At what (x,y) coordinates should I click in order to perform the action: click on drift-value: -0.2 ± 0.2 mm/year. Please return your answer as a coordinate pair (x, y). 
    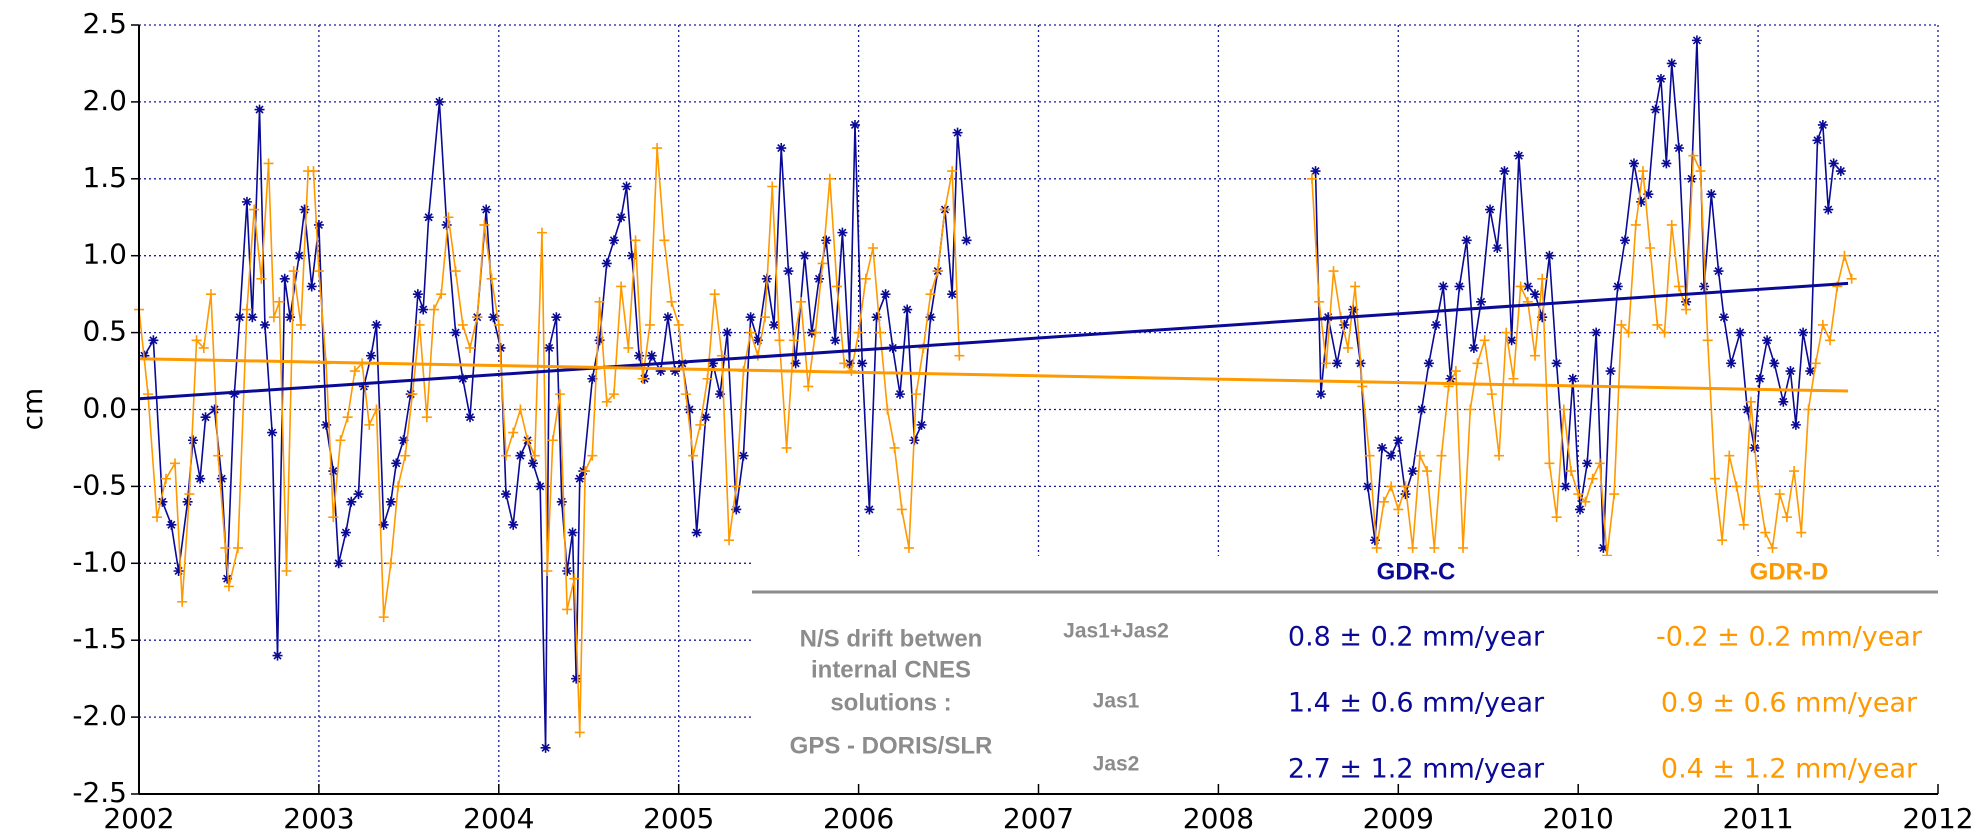
    Looking at the image, I should click on (1789, 637).